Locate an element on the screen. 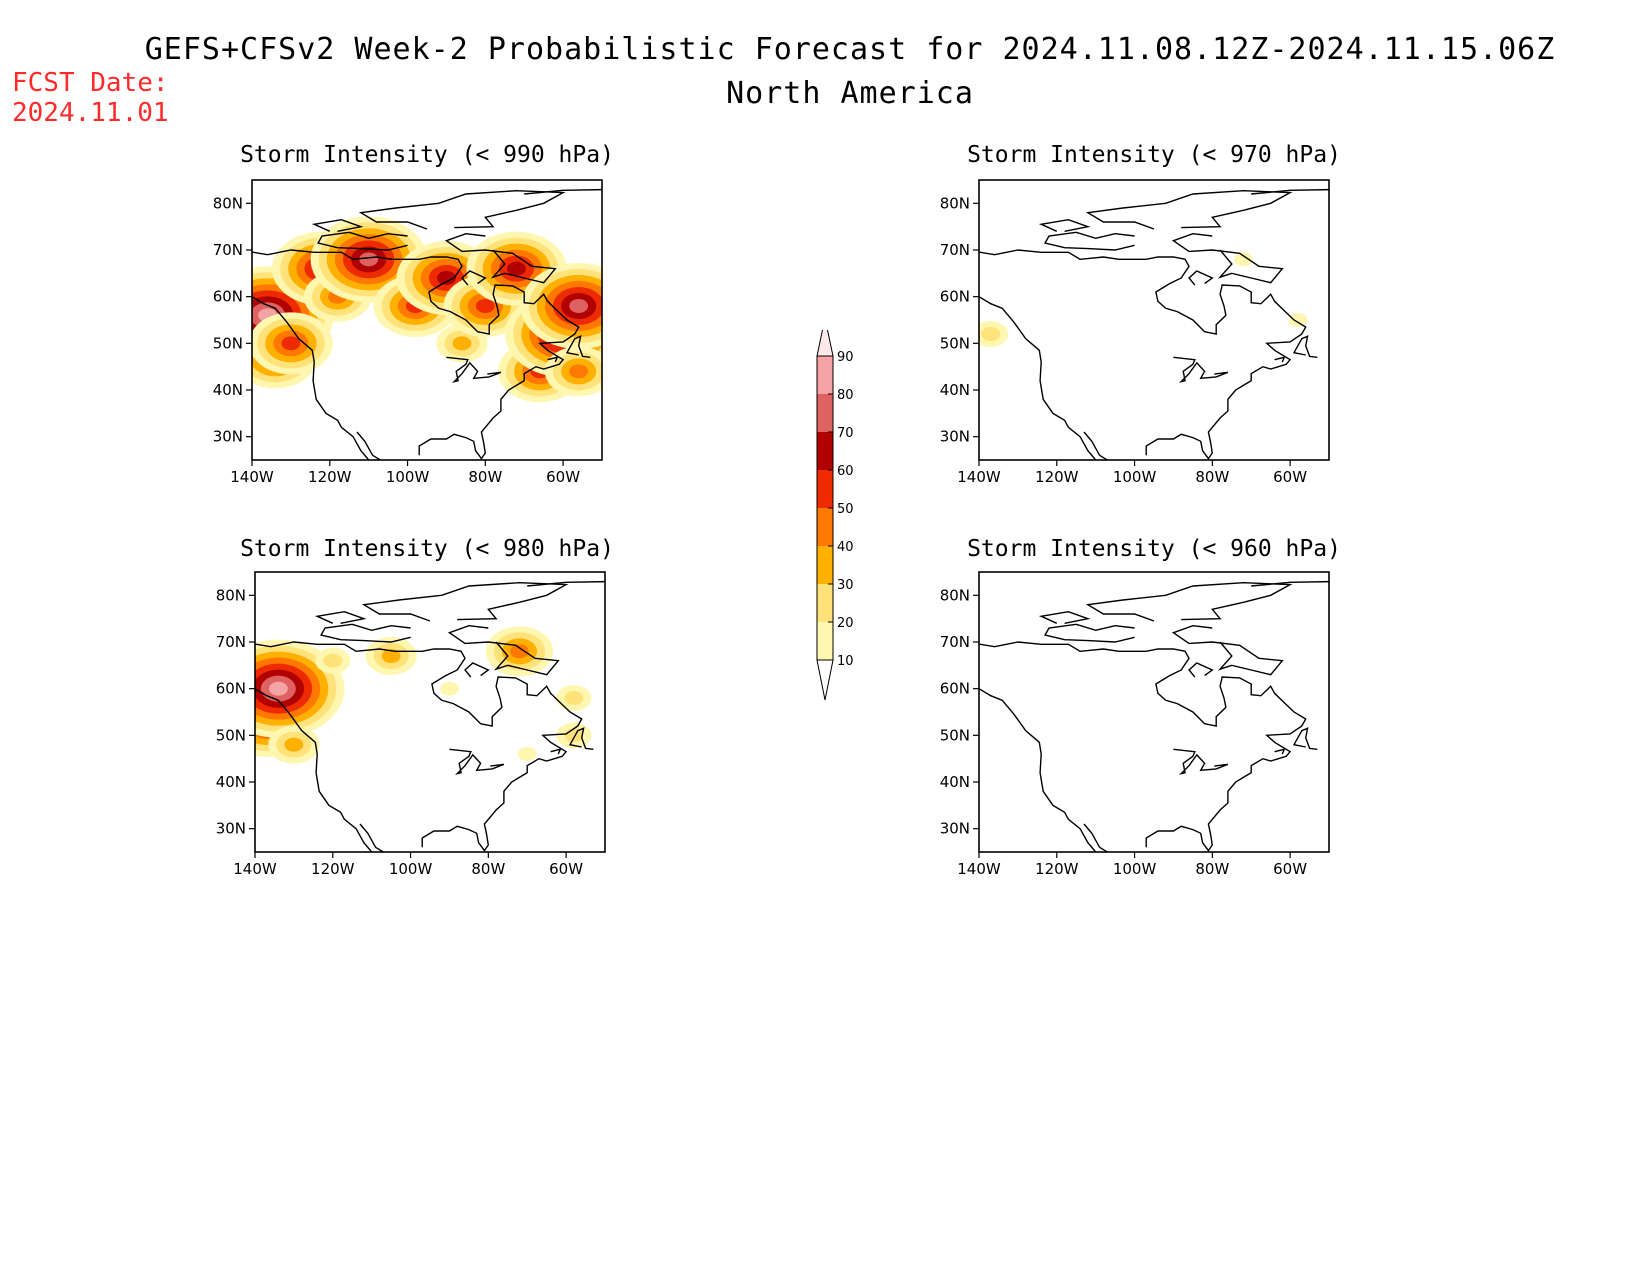 The height and width of the screenshot is (1275, 1650). map-panel-960: 80N 70N 60N 50N 40N 30N 140W 120W 100W 80W 60W is located at coordinates (1135, 724).